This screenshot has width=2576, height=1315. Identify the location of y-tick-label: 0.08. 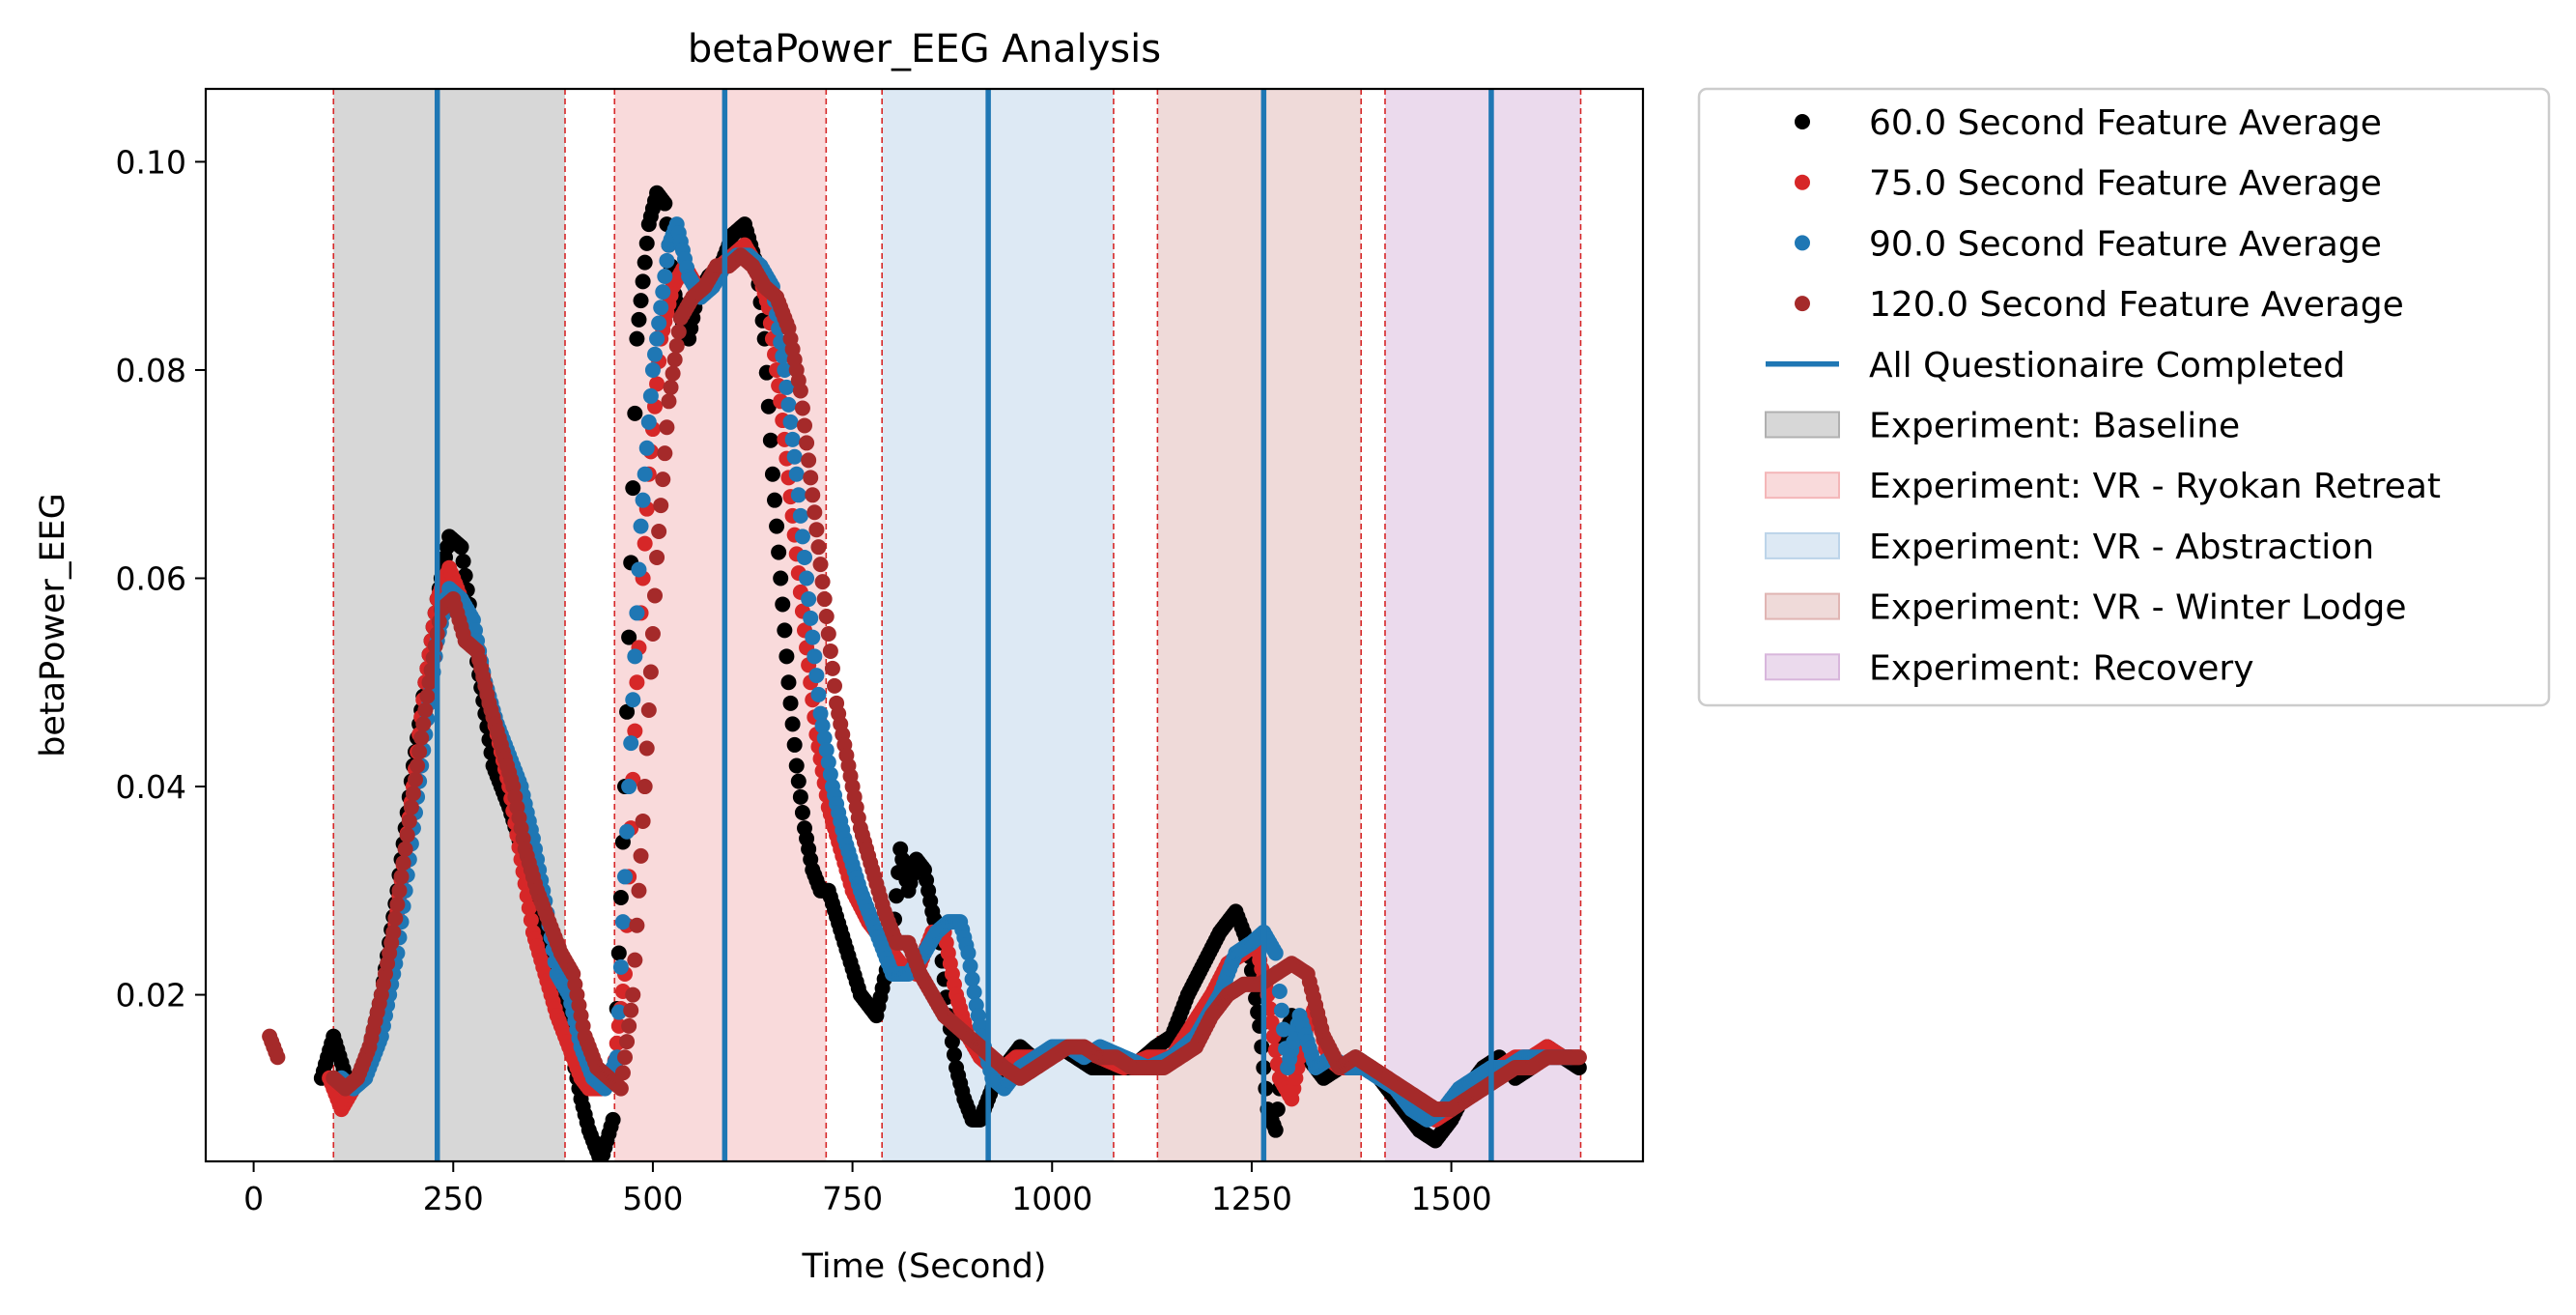
(151, 370).